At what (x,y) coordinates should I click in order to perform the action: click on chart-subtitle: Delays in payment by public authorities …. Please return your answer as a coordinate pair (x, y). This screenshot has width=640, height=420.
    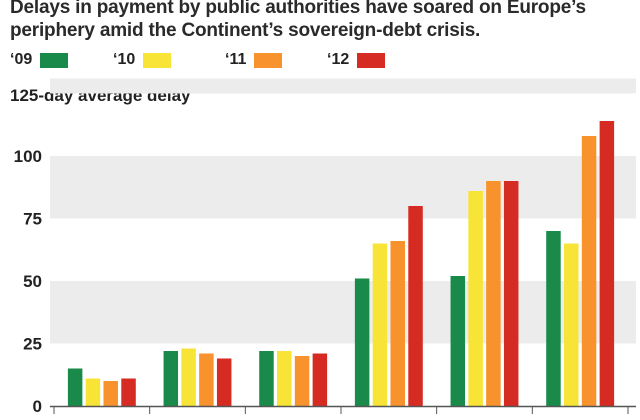
    Looking at the image, I should click on (298, 20).